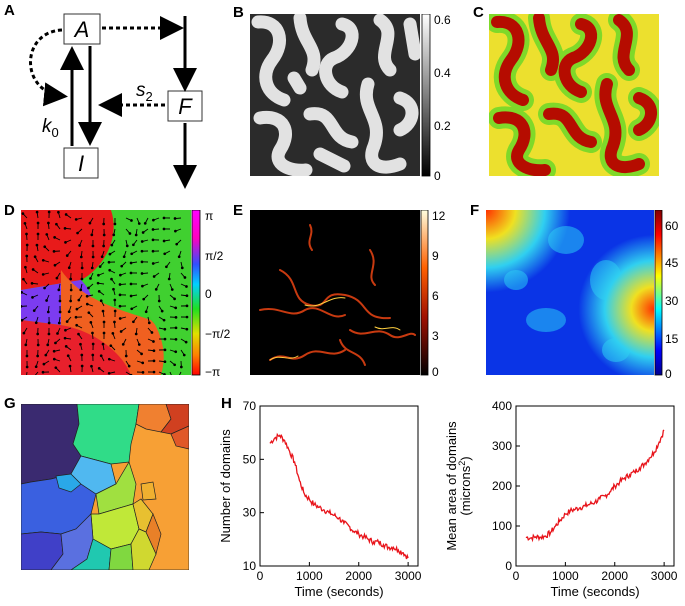  Describe the element at coordinates (574, 95) in the screenshot. I see `pattern-color-image` at that location.